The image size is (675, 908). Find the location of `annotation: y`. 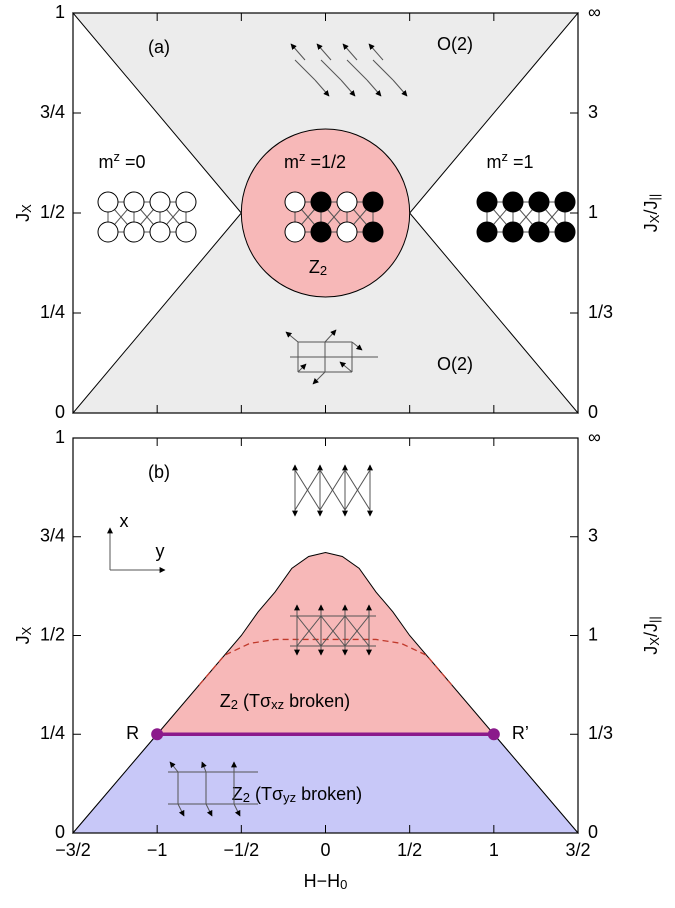

annotation: y is located at coordinates (160, 551).